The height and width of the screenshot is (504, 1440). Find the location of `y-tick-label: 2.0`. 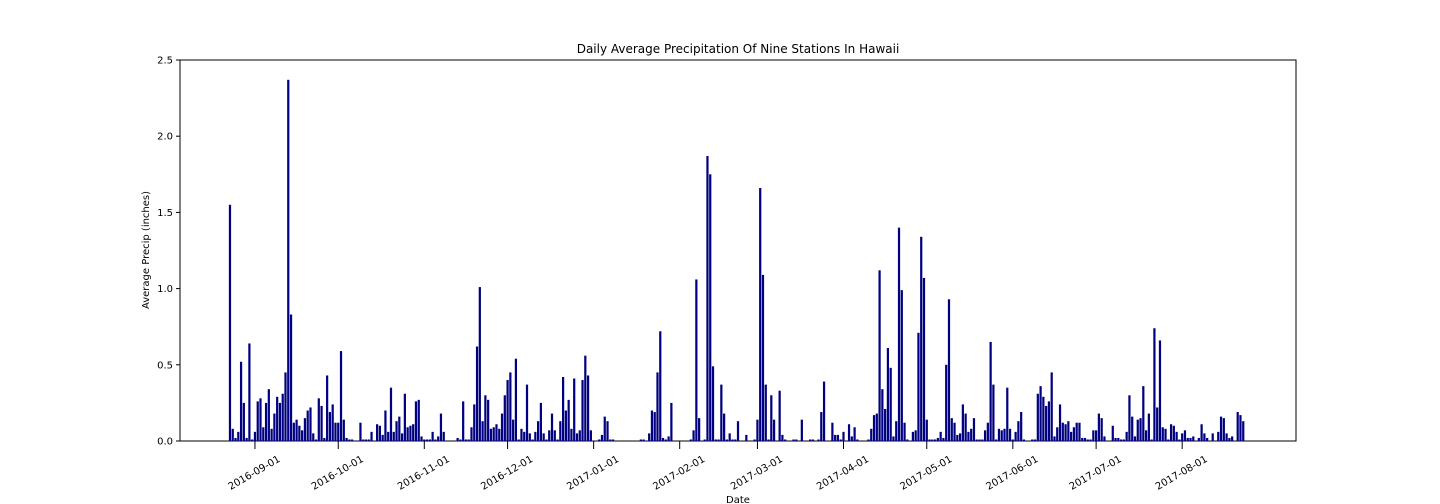

y-tick-label: 2.0 is located at coordinates (165, 137).